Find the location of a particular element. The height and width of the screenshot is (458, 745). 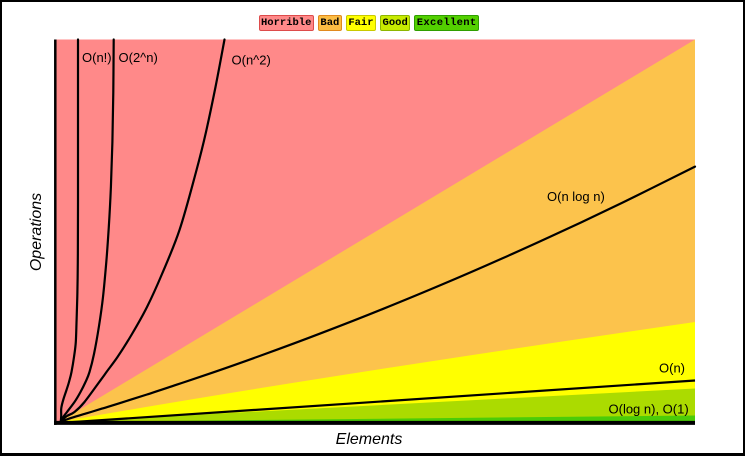

svg-text: O(n) is located at coordinates (672, 368).